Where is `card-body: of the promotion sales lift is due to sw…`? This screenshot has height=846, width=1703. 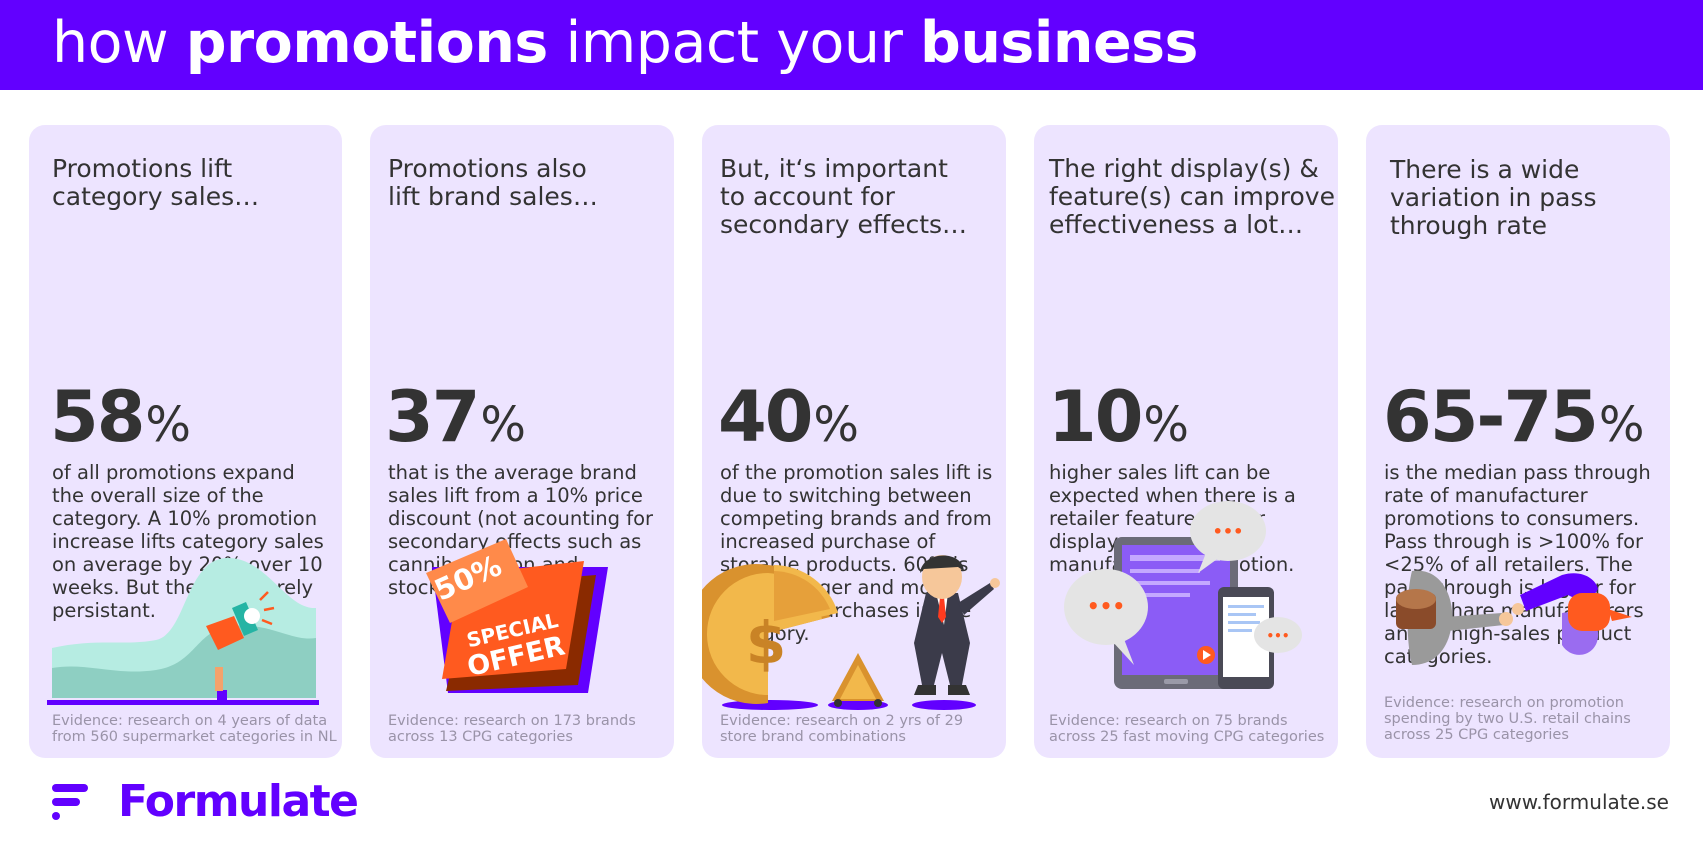
card-body: of the promotion sales lift is due to sw… is located at coordinates (856, 553).